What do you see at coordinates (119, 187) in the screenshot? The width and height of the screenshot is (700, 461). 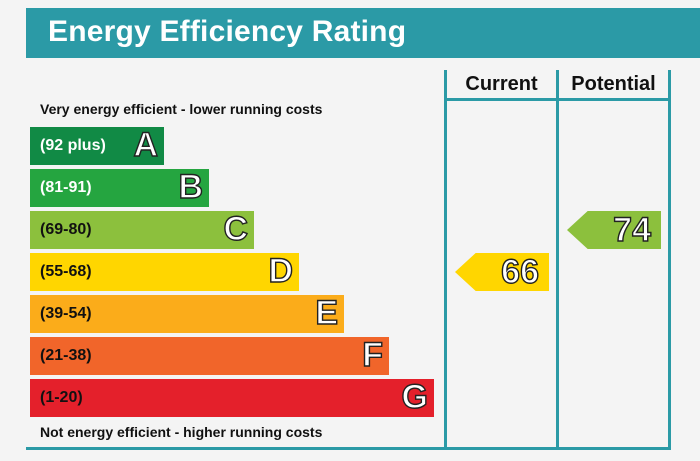 I see `rating-band-b: (81-91) B` at bounding box center [119, 187].